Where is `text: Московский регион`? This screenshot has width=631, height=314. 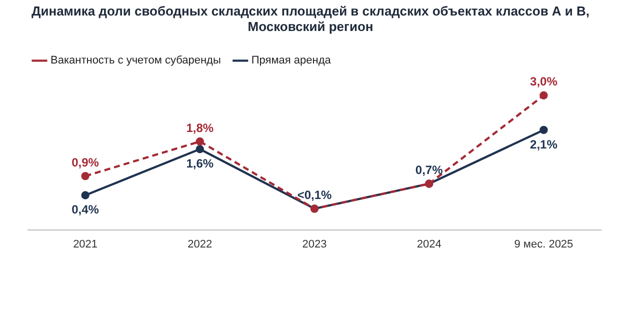 text: Московский регион is located at coordinates (311, 26).